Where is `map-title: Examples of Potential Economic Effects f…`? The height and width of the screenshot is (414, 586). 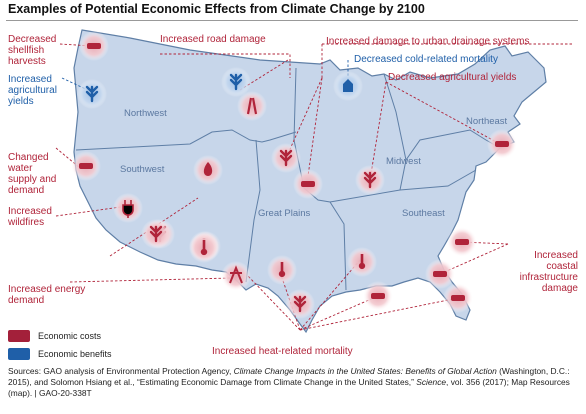 map-title: Examples of Potential Economic Effects f… is located at coordinates (216, 9).